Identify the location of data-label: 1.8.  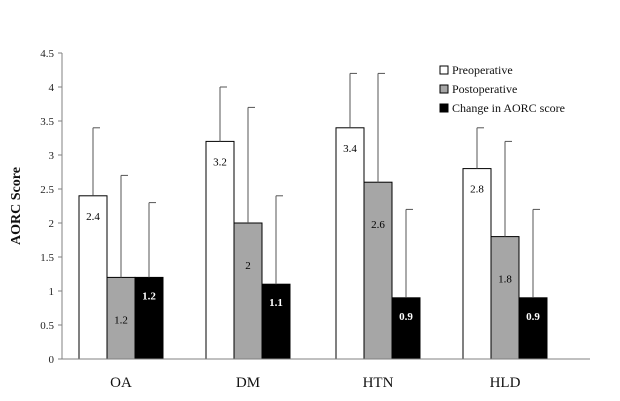
(505, 280).